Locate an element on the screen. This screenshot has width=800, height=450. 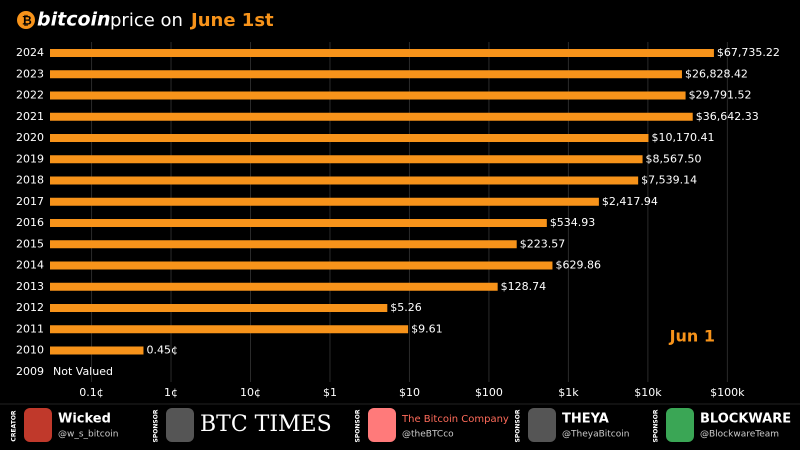
sponsor-name: BLOCKWARE is located at coordinates (745, 419).